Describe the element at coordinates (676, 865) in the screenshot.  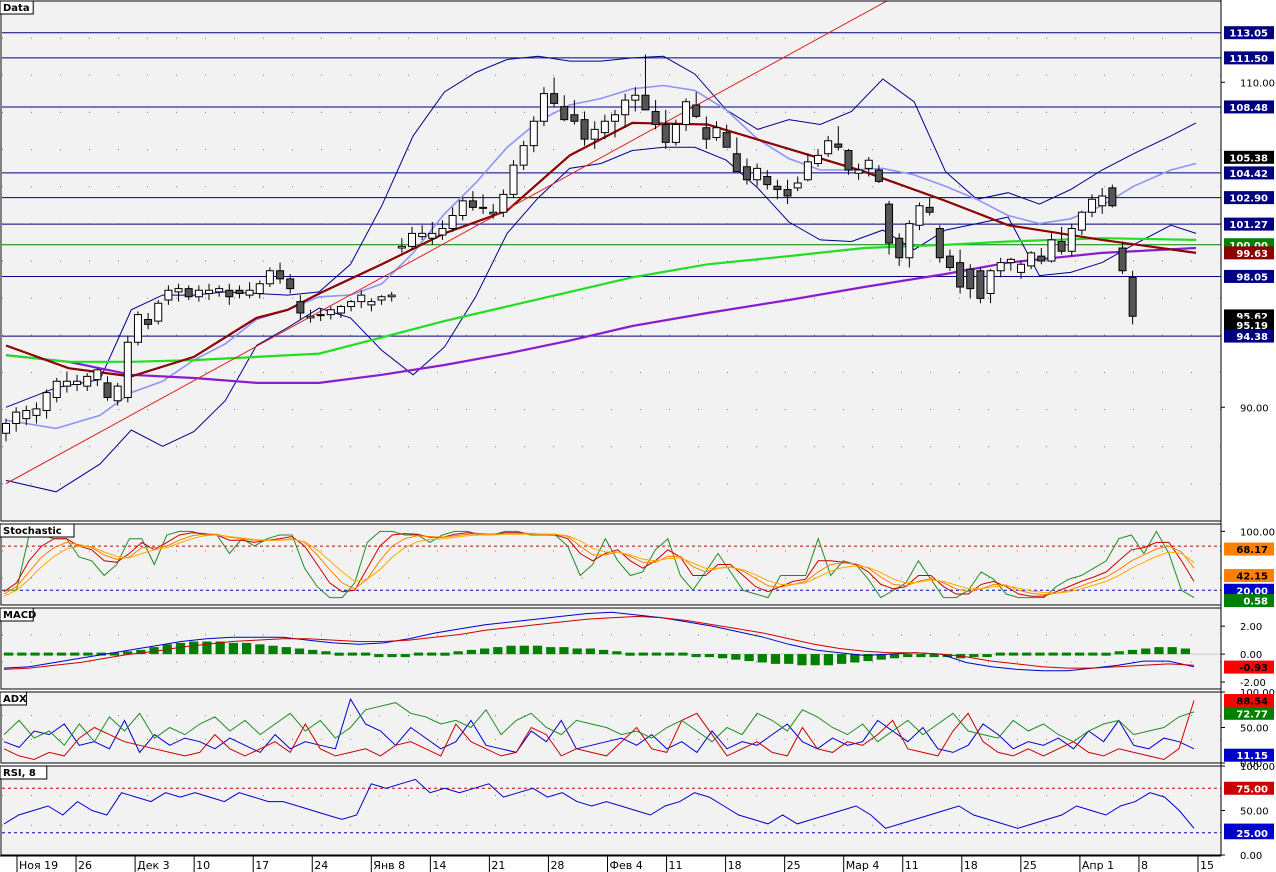
I see `x-tick-label: 11` at that location.